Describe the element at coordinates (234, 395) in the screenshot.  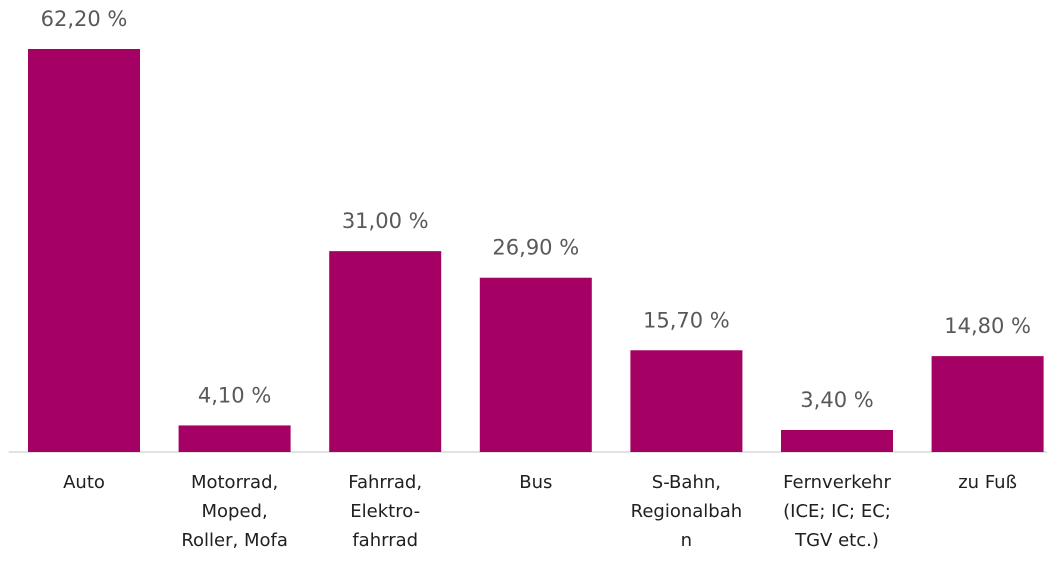
I see `value-label: 4,10 %` at that location.